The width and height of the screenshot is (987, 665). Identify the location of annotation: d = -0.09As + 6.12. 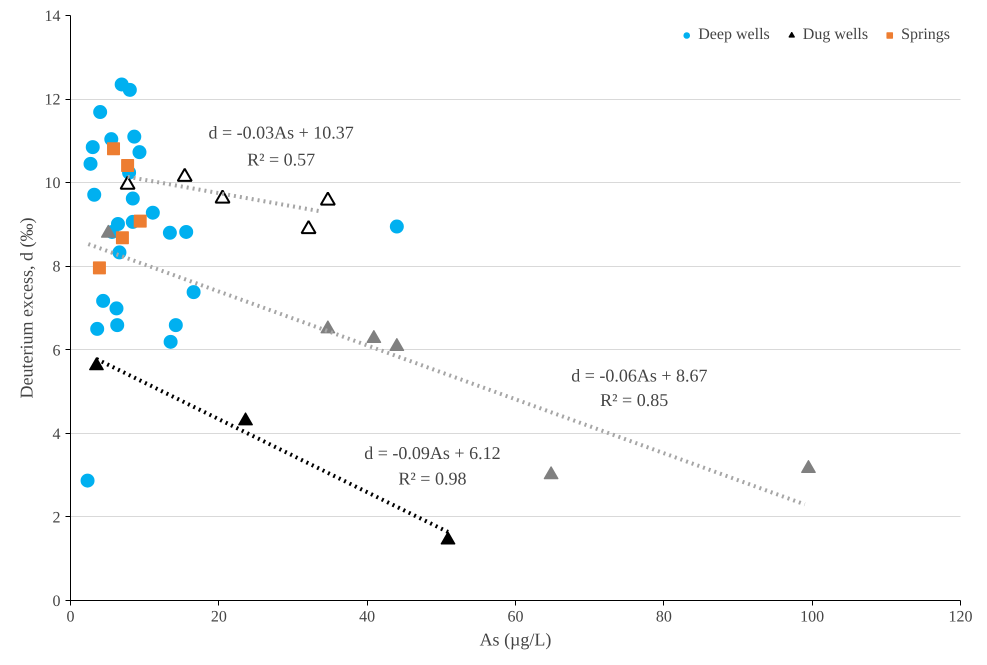
(432, 452).